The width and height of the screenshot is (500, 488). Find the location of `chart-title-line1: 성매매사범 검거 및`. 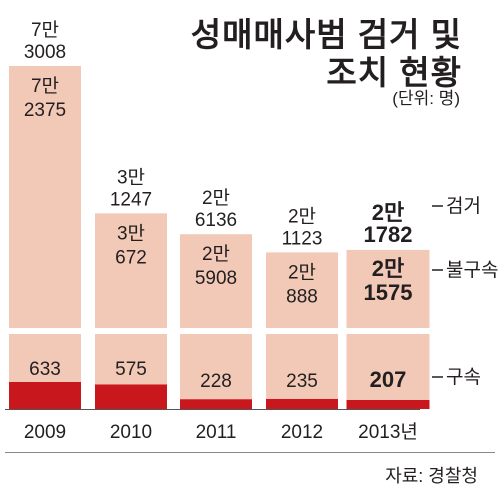

chart-title-line1: 성매매사범 검거 및 is located at coordinates (326, 34).